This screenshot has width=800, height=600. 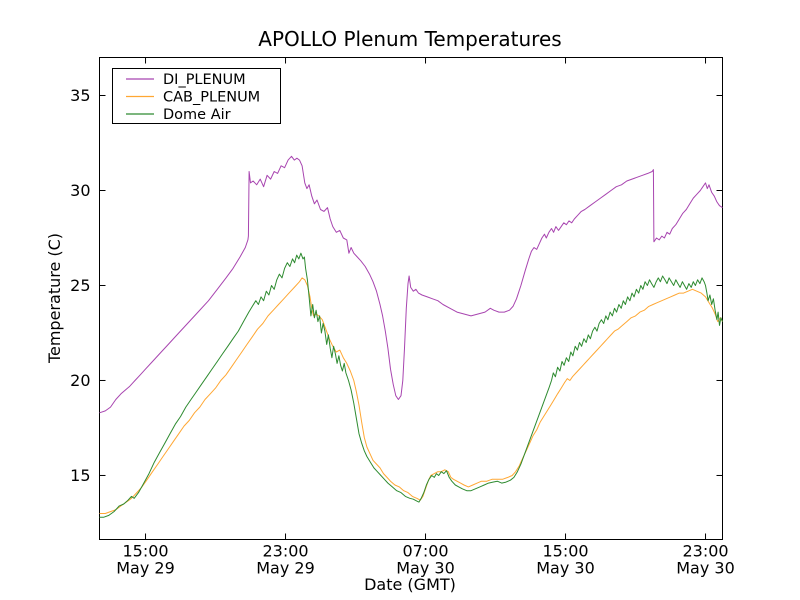 What do you see at coordinates (80, 285) in the screenshot?
I see `y-tick-label: 25` at bounding box center [80, 285].